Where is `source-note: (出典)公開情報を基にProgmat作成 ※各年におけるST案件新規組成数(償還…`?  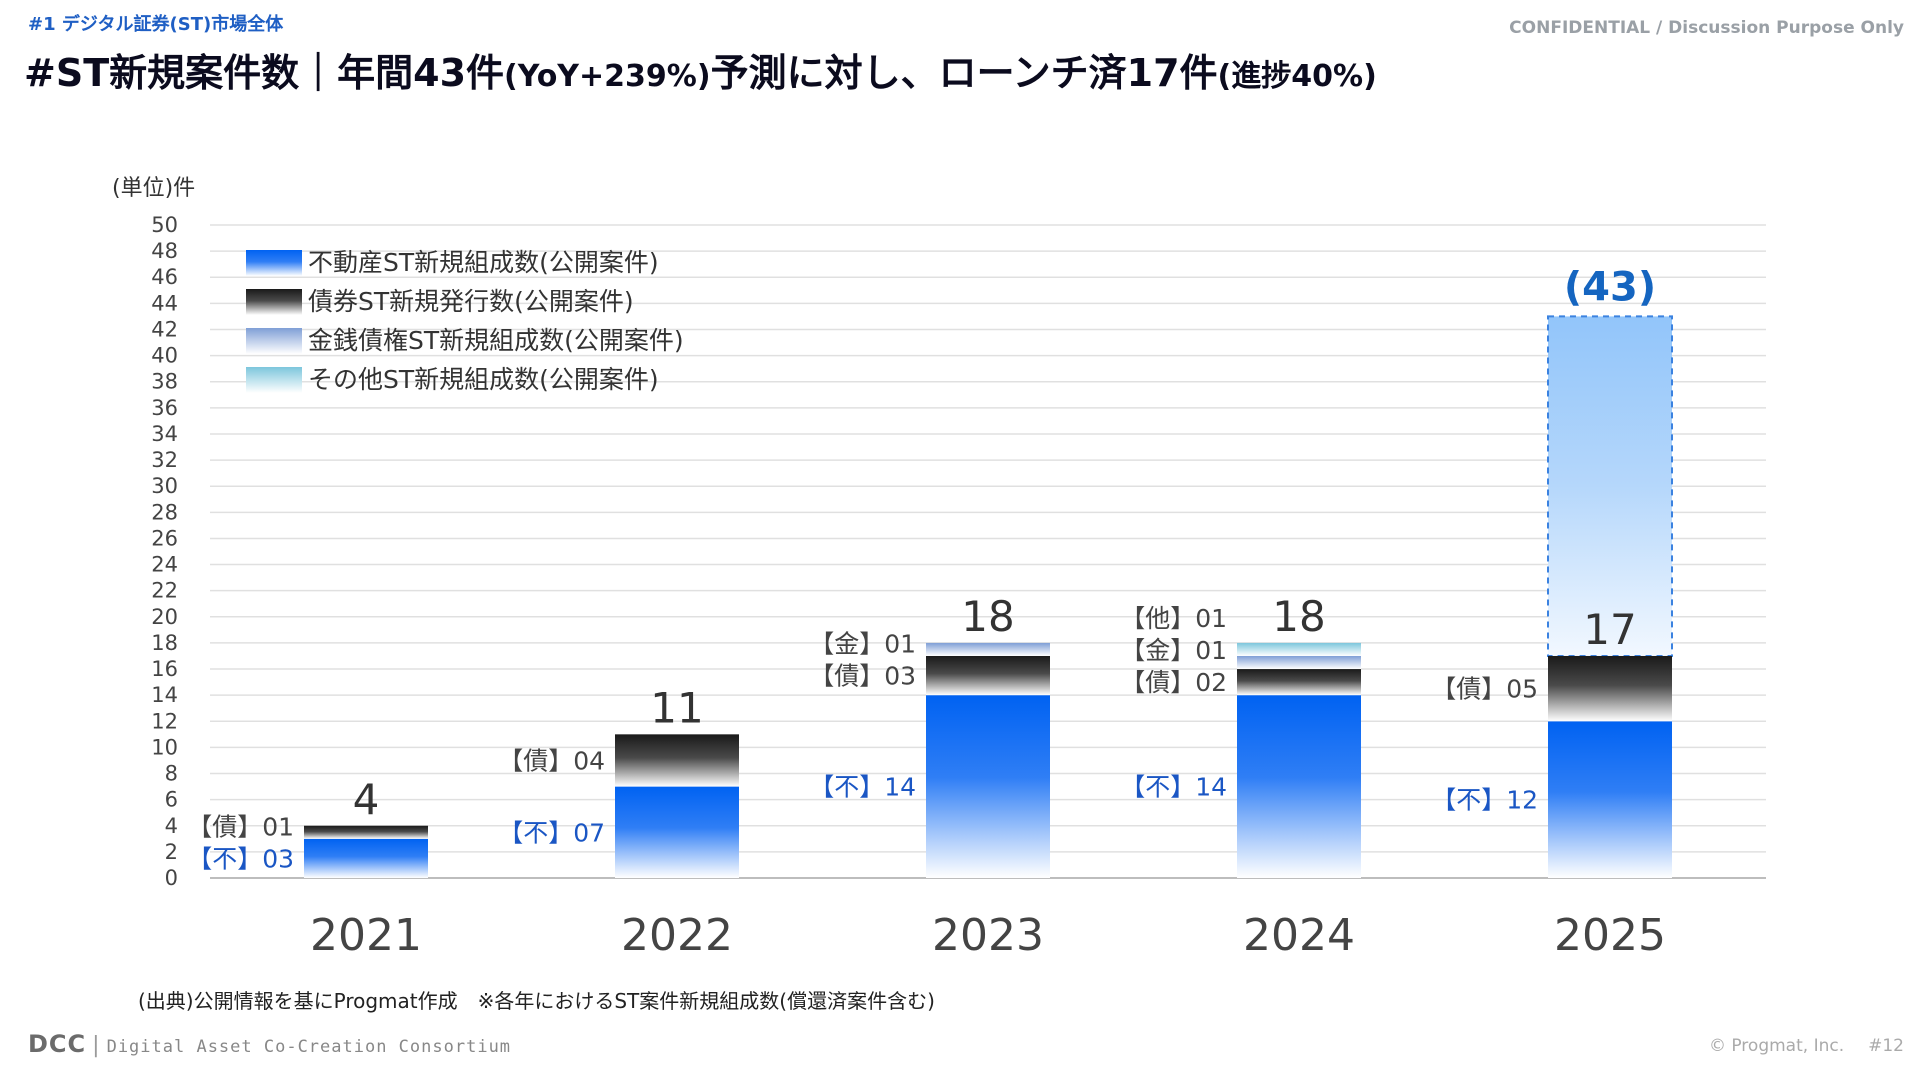 source-note: (出典)公開情報を基にProgmat作成 ※各年におけるST案件新規組成数(償還… is located at coordinates (536, 1001).